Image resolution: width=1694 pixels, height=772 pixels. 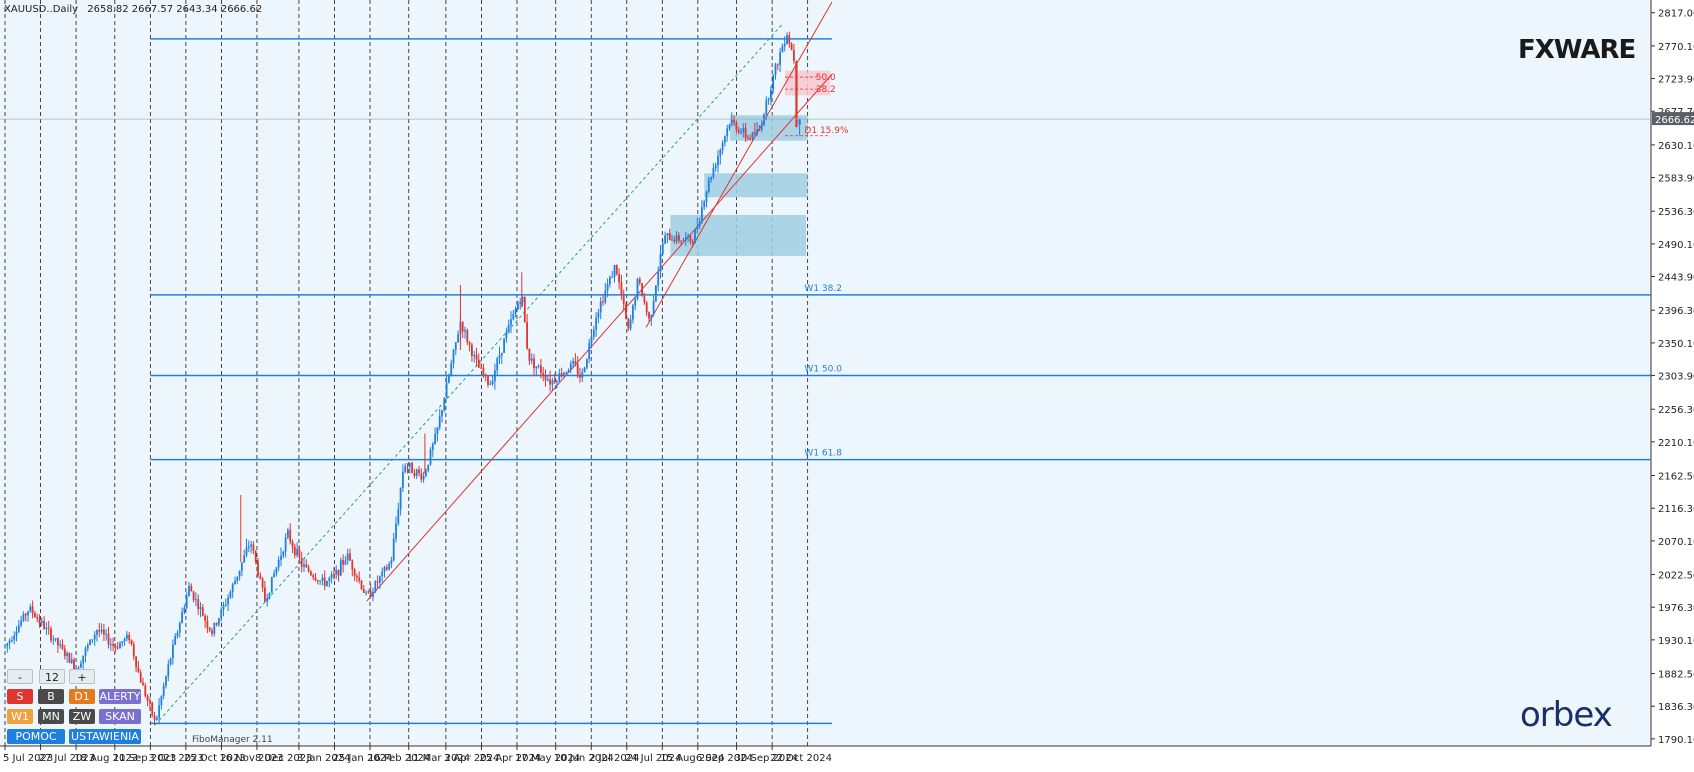 What do you see at coordinates (362, 758) in the screenshot?
I see `x-tick-label: 25 Jan 2024` at bounding box center [362, 758].